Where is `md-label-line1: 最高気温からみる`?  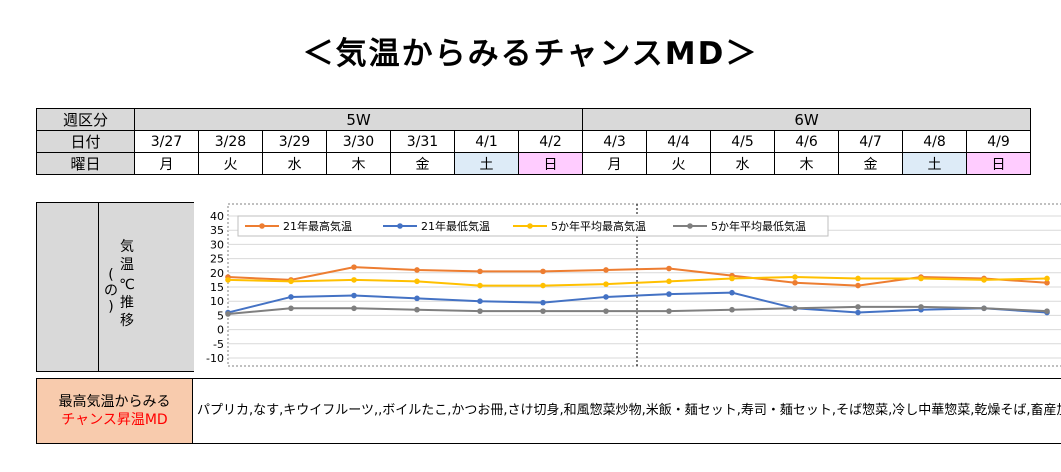
md-label-line1: 最高気温からみる is located at coordinates (114, 402).